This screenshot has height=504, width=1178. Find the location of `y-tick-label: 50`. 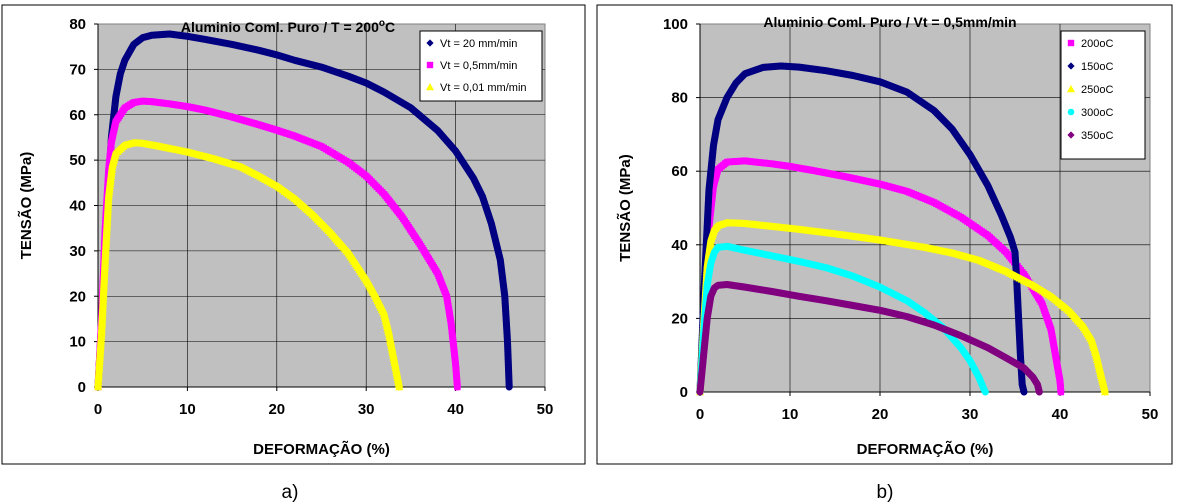

y-tick-label: 50 is located at coordinates (77, 160).